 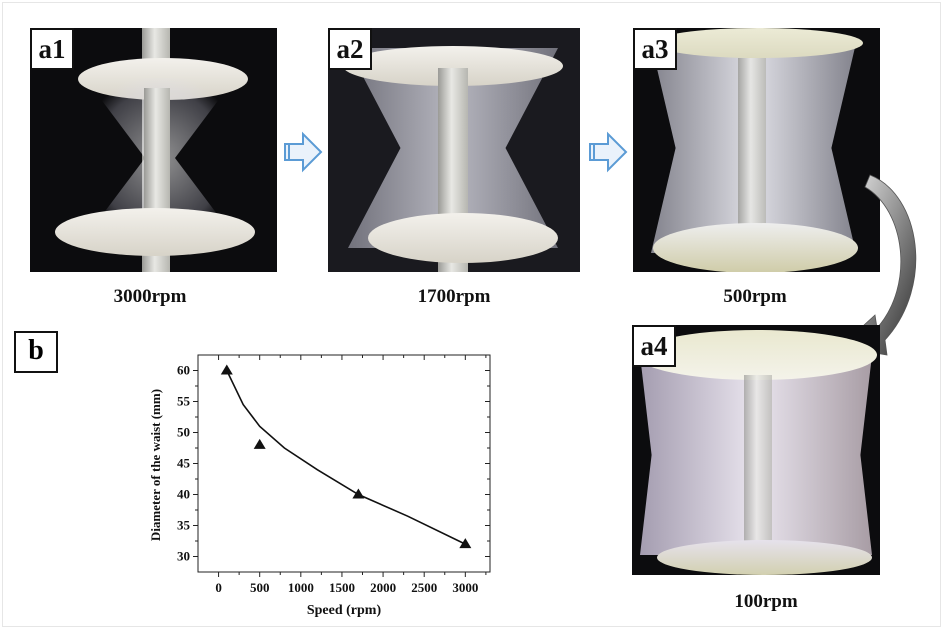 I want to click on svg-text: 1500, so click(x=342, y=587).